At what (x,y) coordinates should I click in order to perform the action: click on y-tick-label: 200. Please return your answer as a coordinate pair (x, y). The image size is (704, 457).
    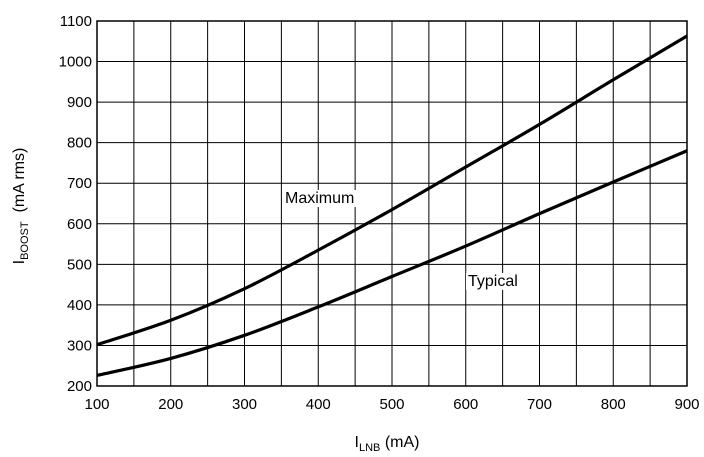
    Looking at the image, I should click on (79, 386).